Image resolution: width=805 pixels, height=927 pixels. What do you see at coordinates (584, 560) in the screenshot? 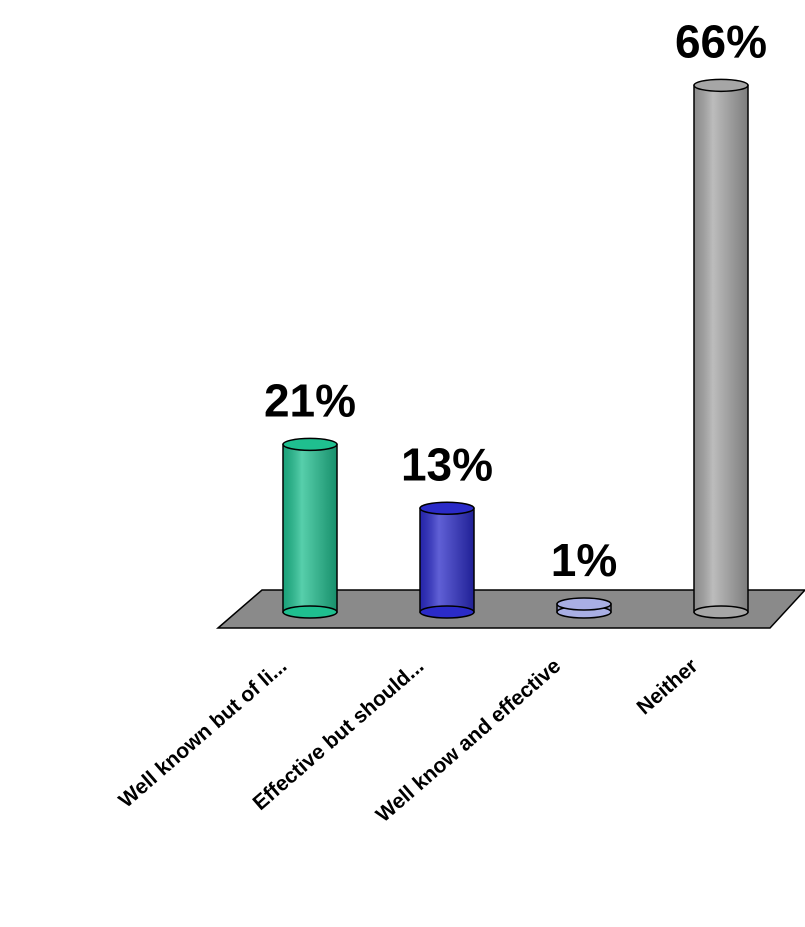
I see `data-label: 1%` at bounding box center [584, 560].